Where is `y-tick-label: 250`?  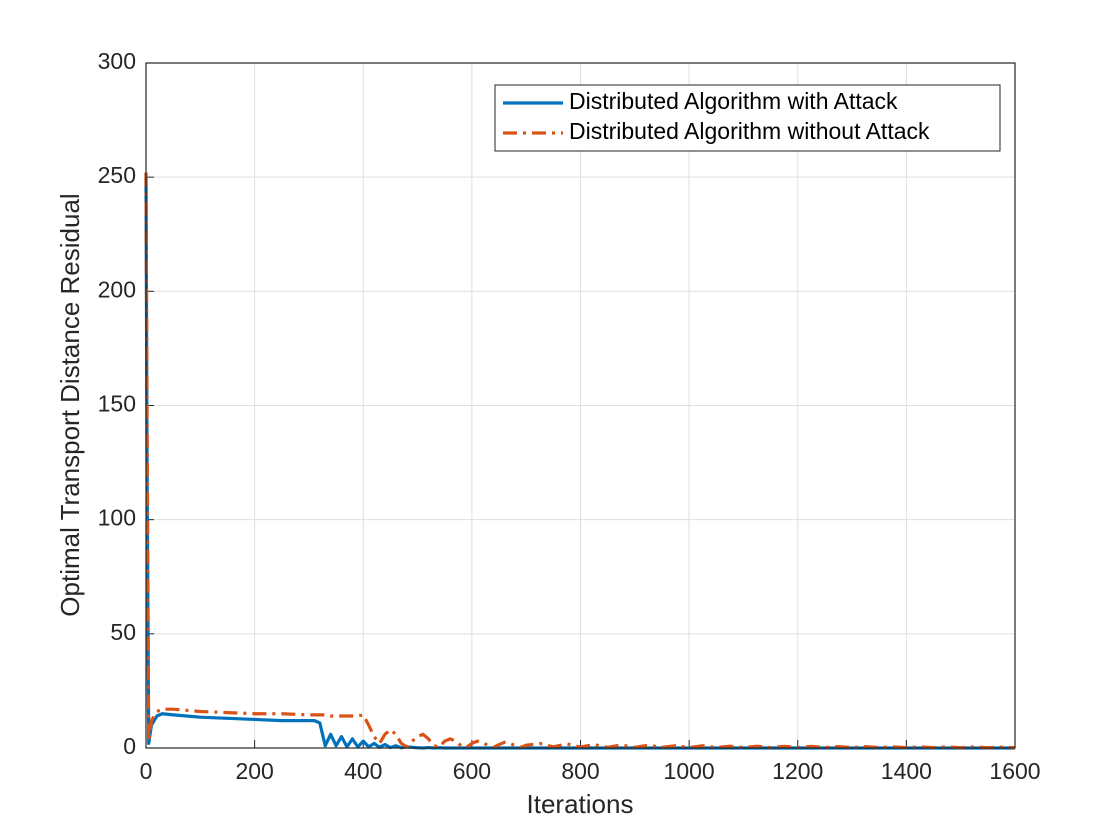
y-tick-label: 250 is located at coordinates (117, 175).